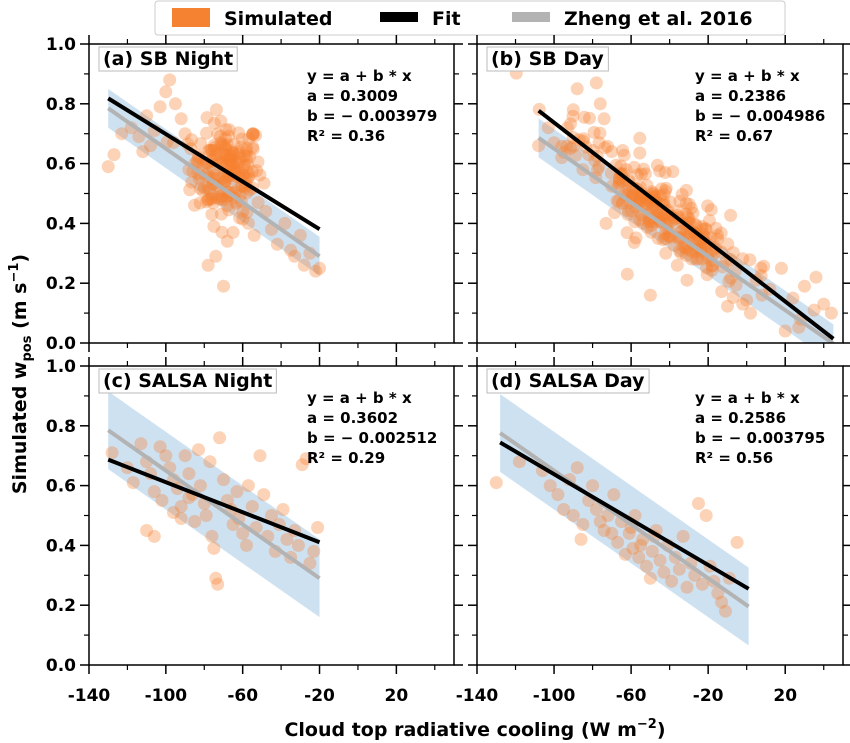 The height and width of the screenshot is (743, 850). What do you see at coordinates (61, 606) in the screenshot?
I see `y-tick-label: 0.2` at bounding box center [61, 606].